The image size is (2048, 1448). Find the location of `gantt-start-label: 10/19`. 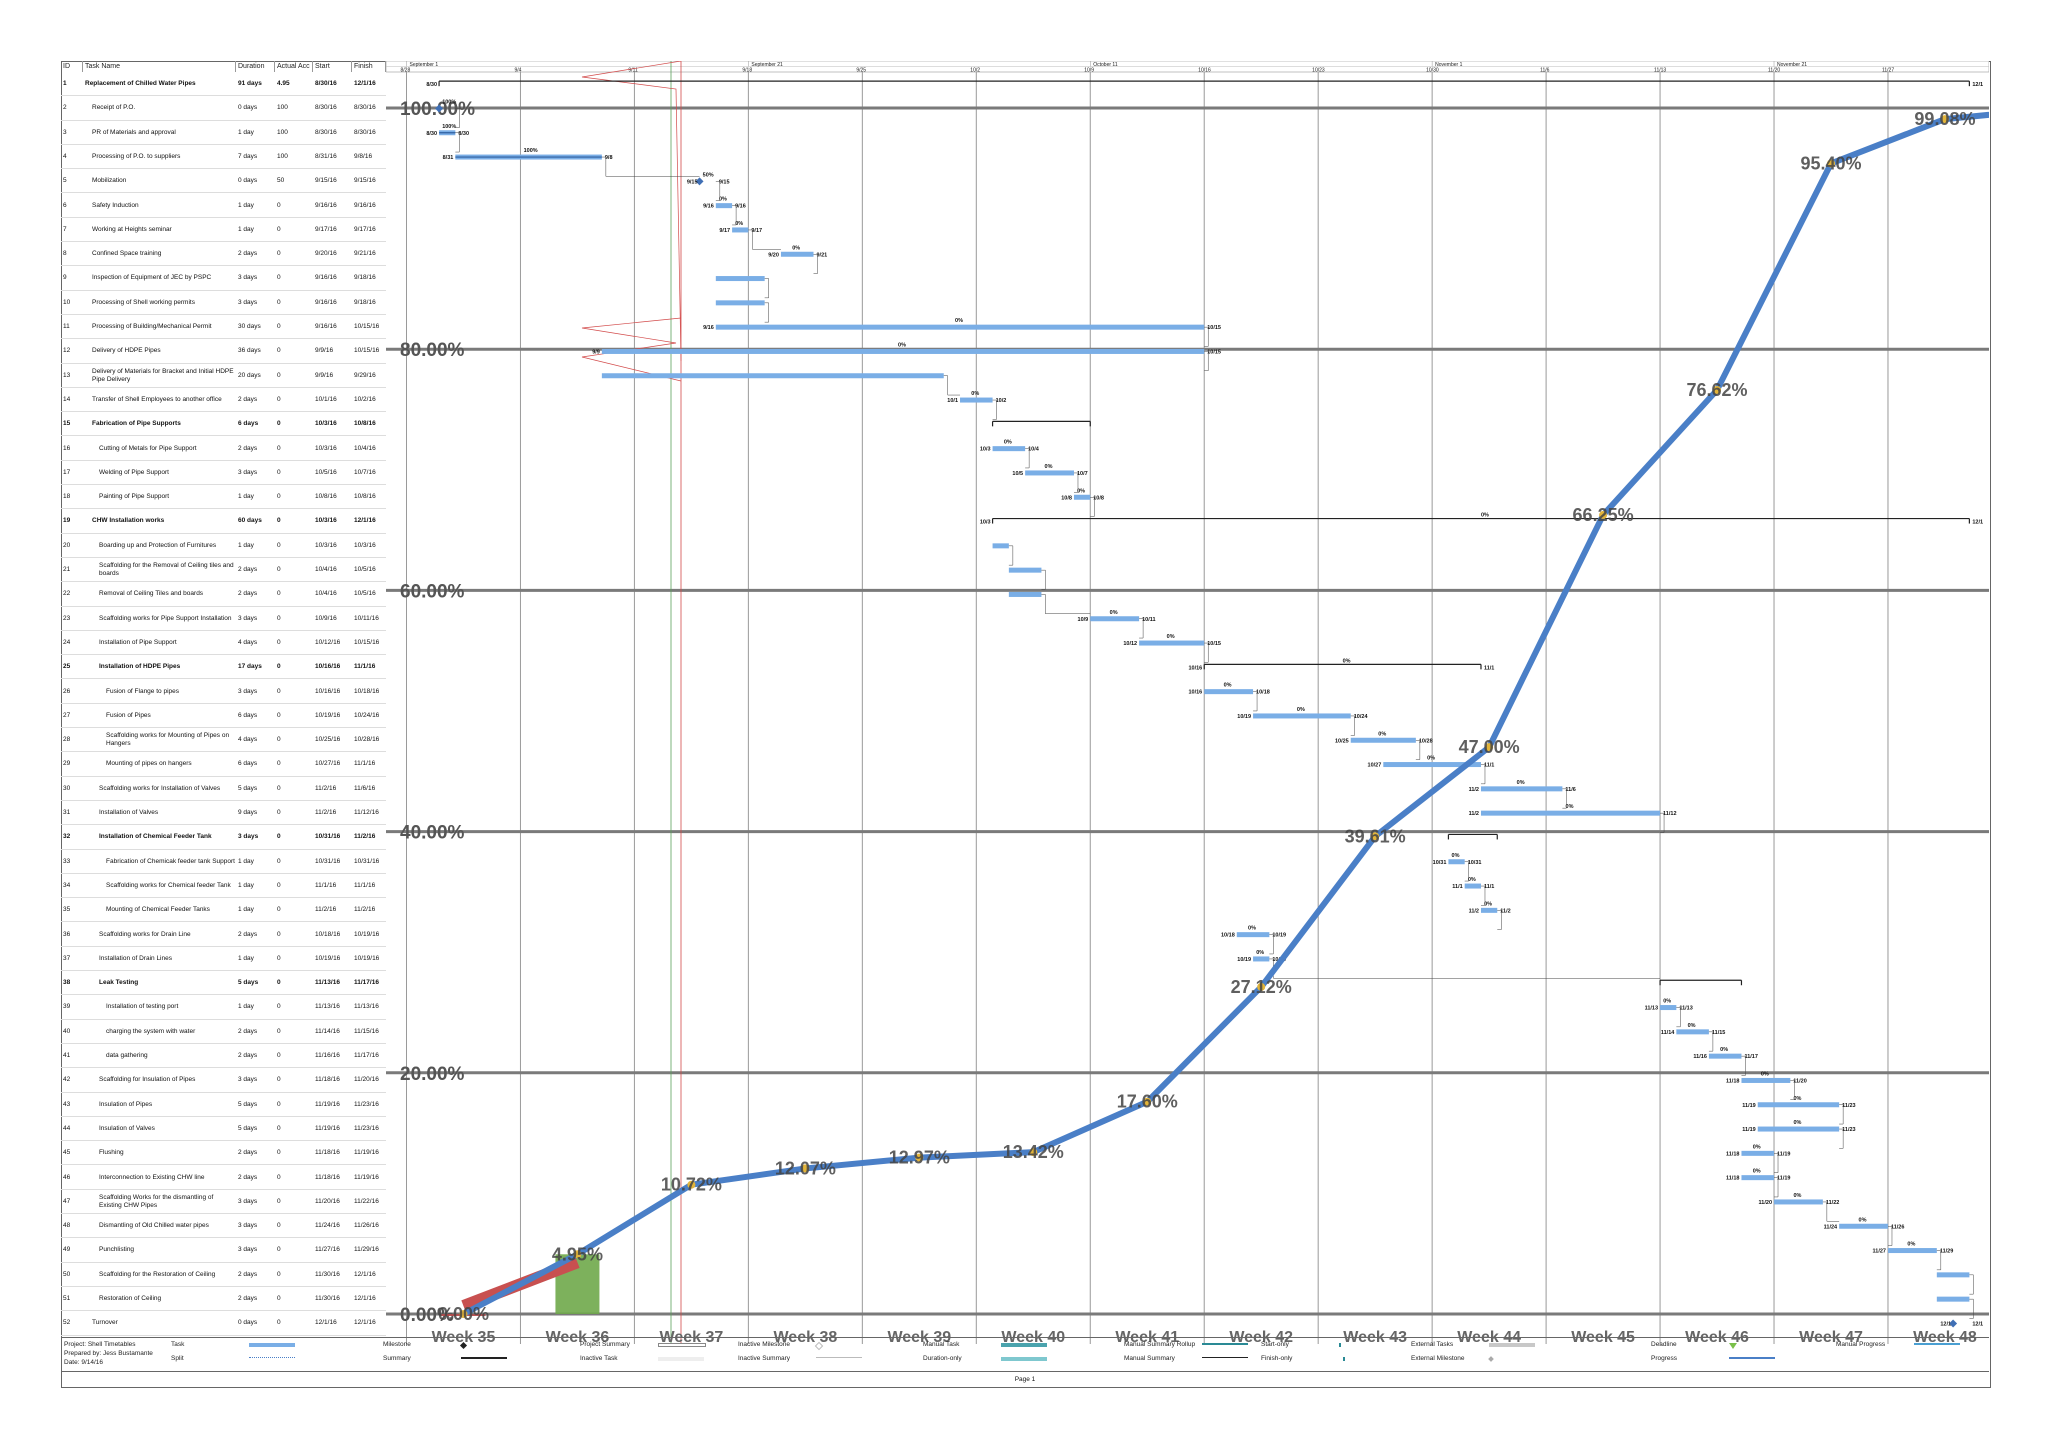

gantt-start-label: 10/19 is located at coordinates (1244, 960).